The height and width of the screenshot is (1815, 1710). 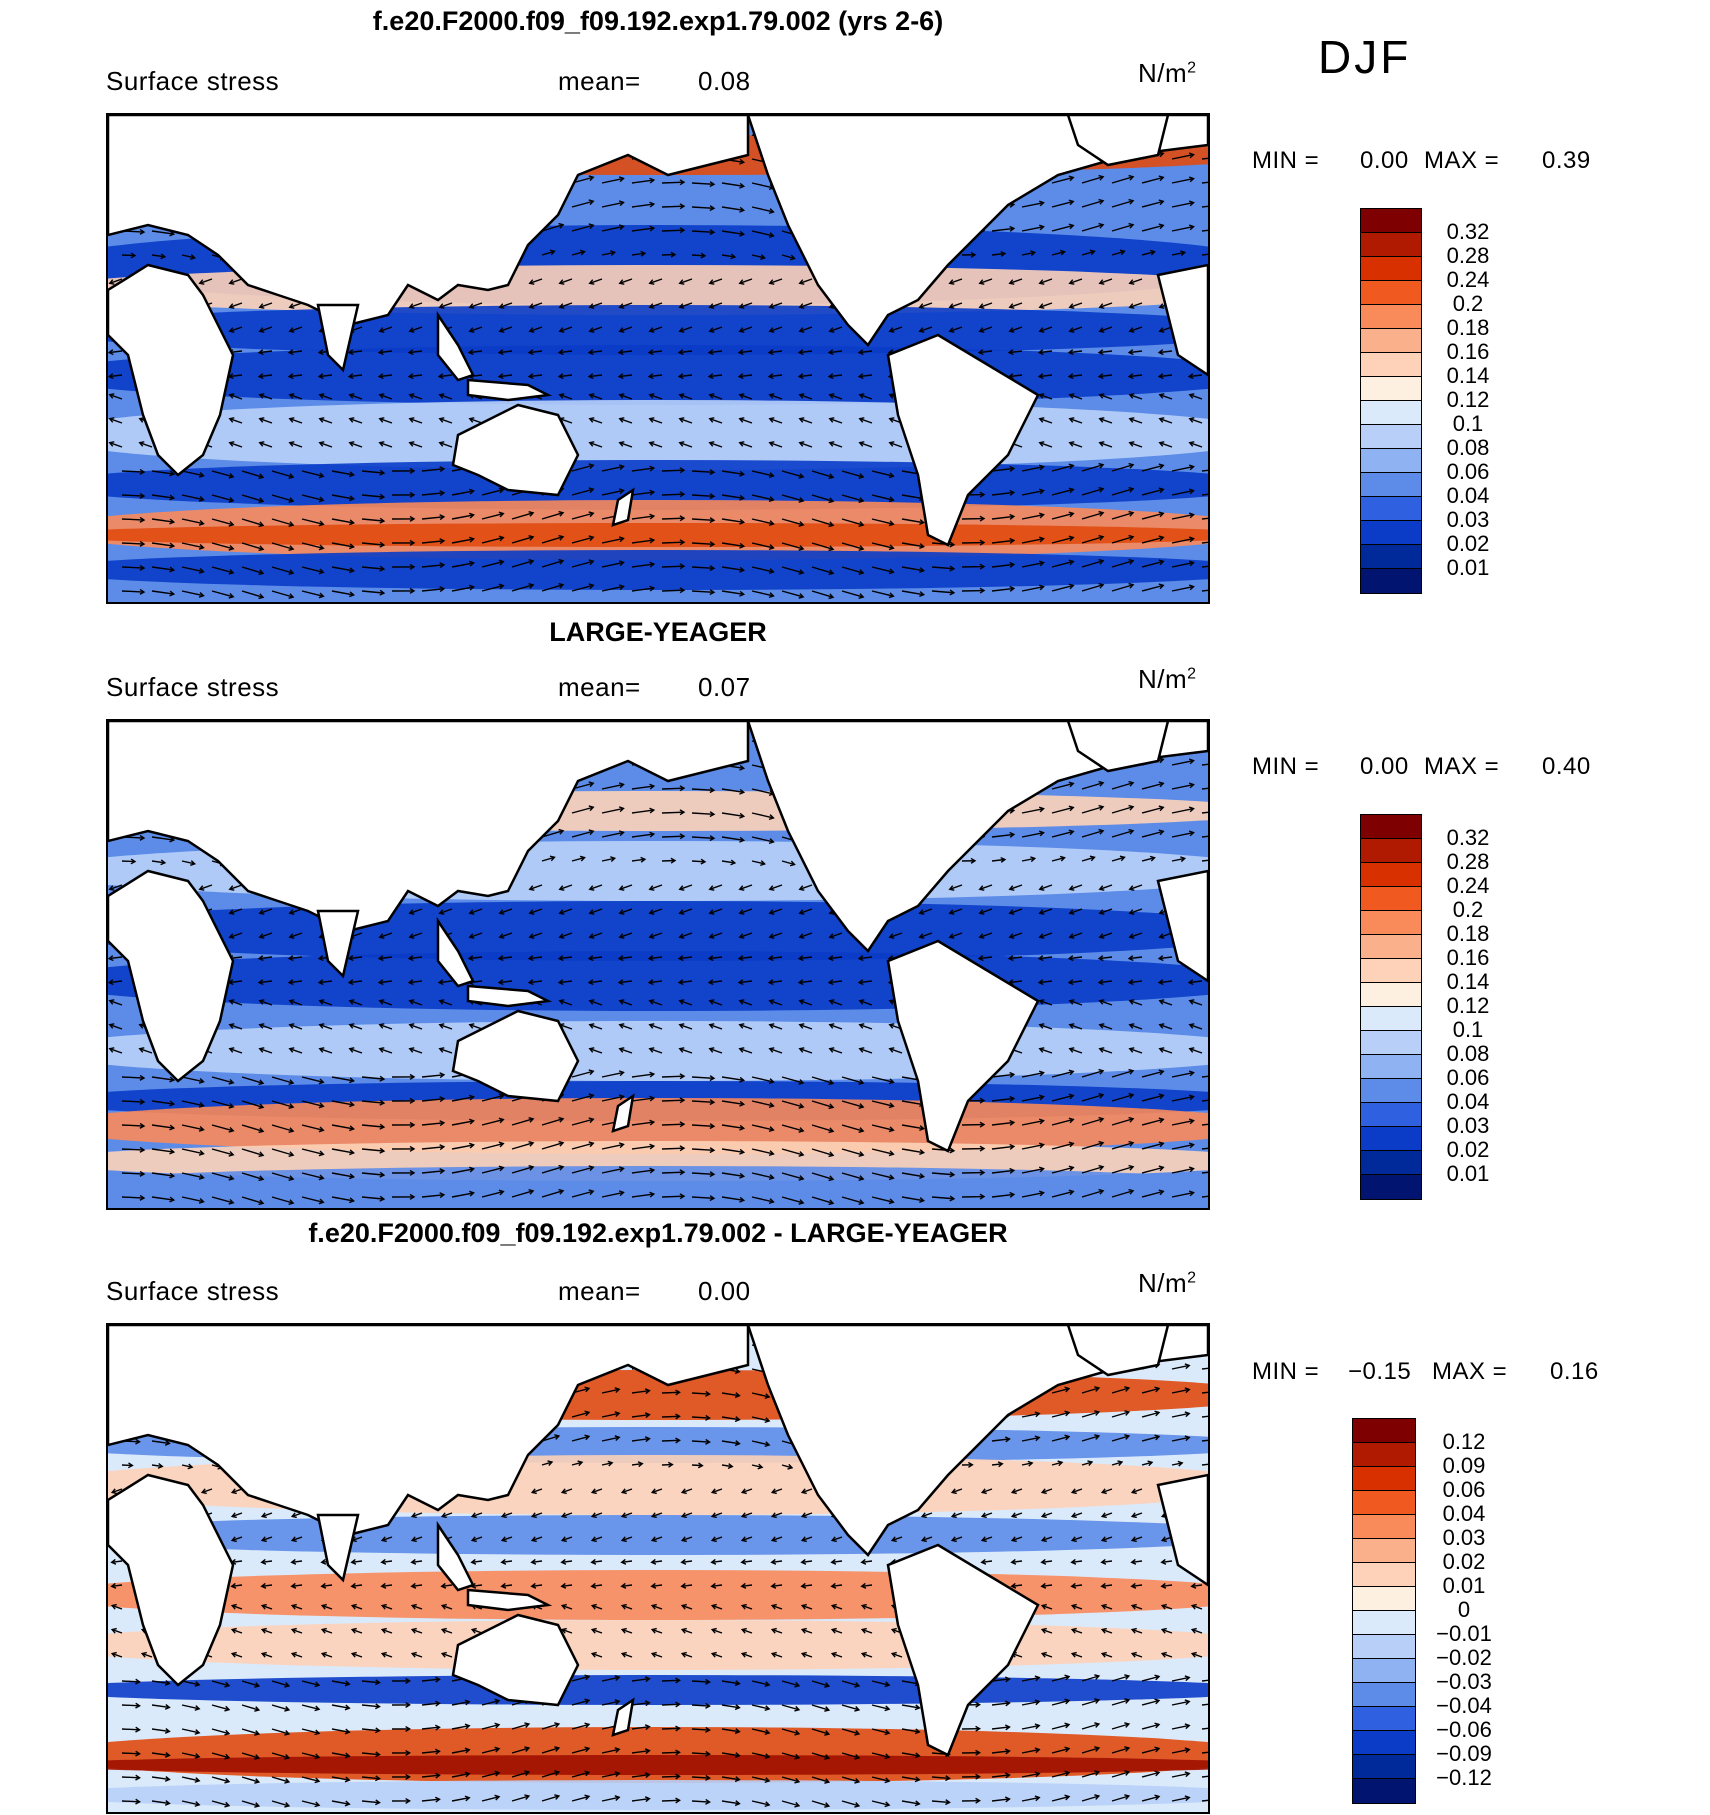 What do you see at coordinates (1468, 351) in the screenshot?
I see `colorbar-tick-label: 0.16` at bounding box center [1468, 351].